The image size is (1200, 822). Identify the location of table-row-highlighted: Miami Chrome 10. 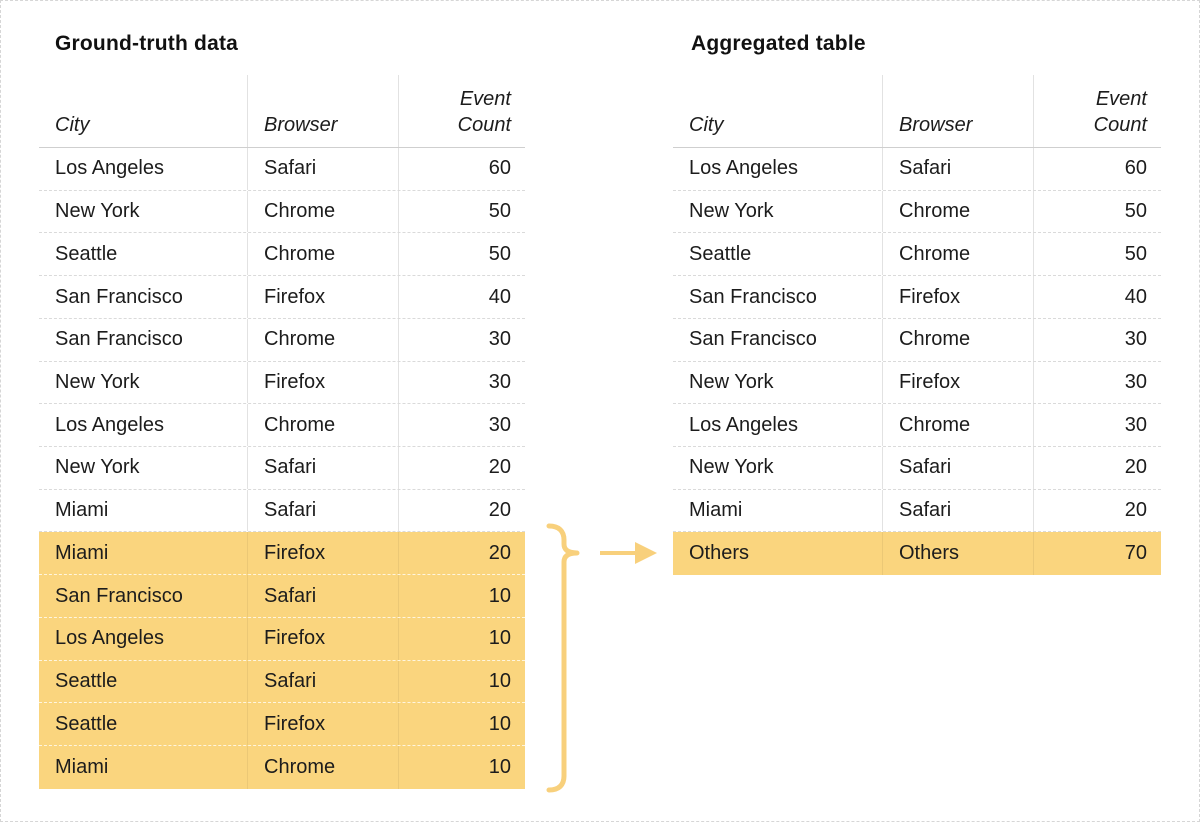
(282, 767).